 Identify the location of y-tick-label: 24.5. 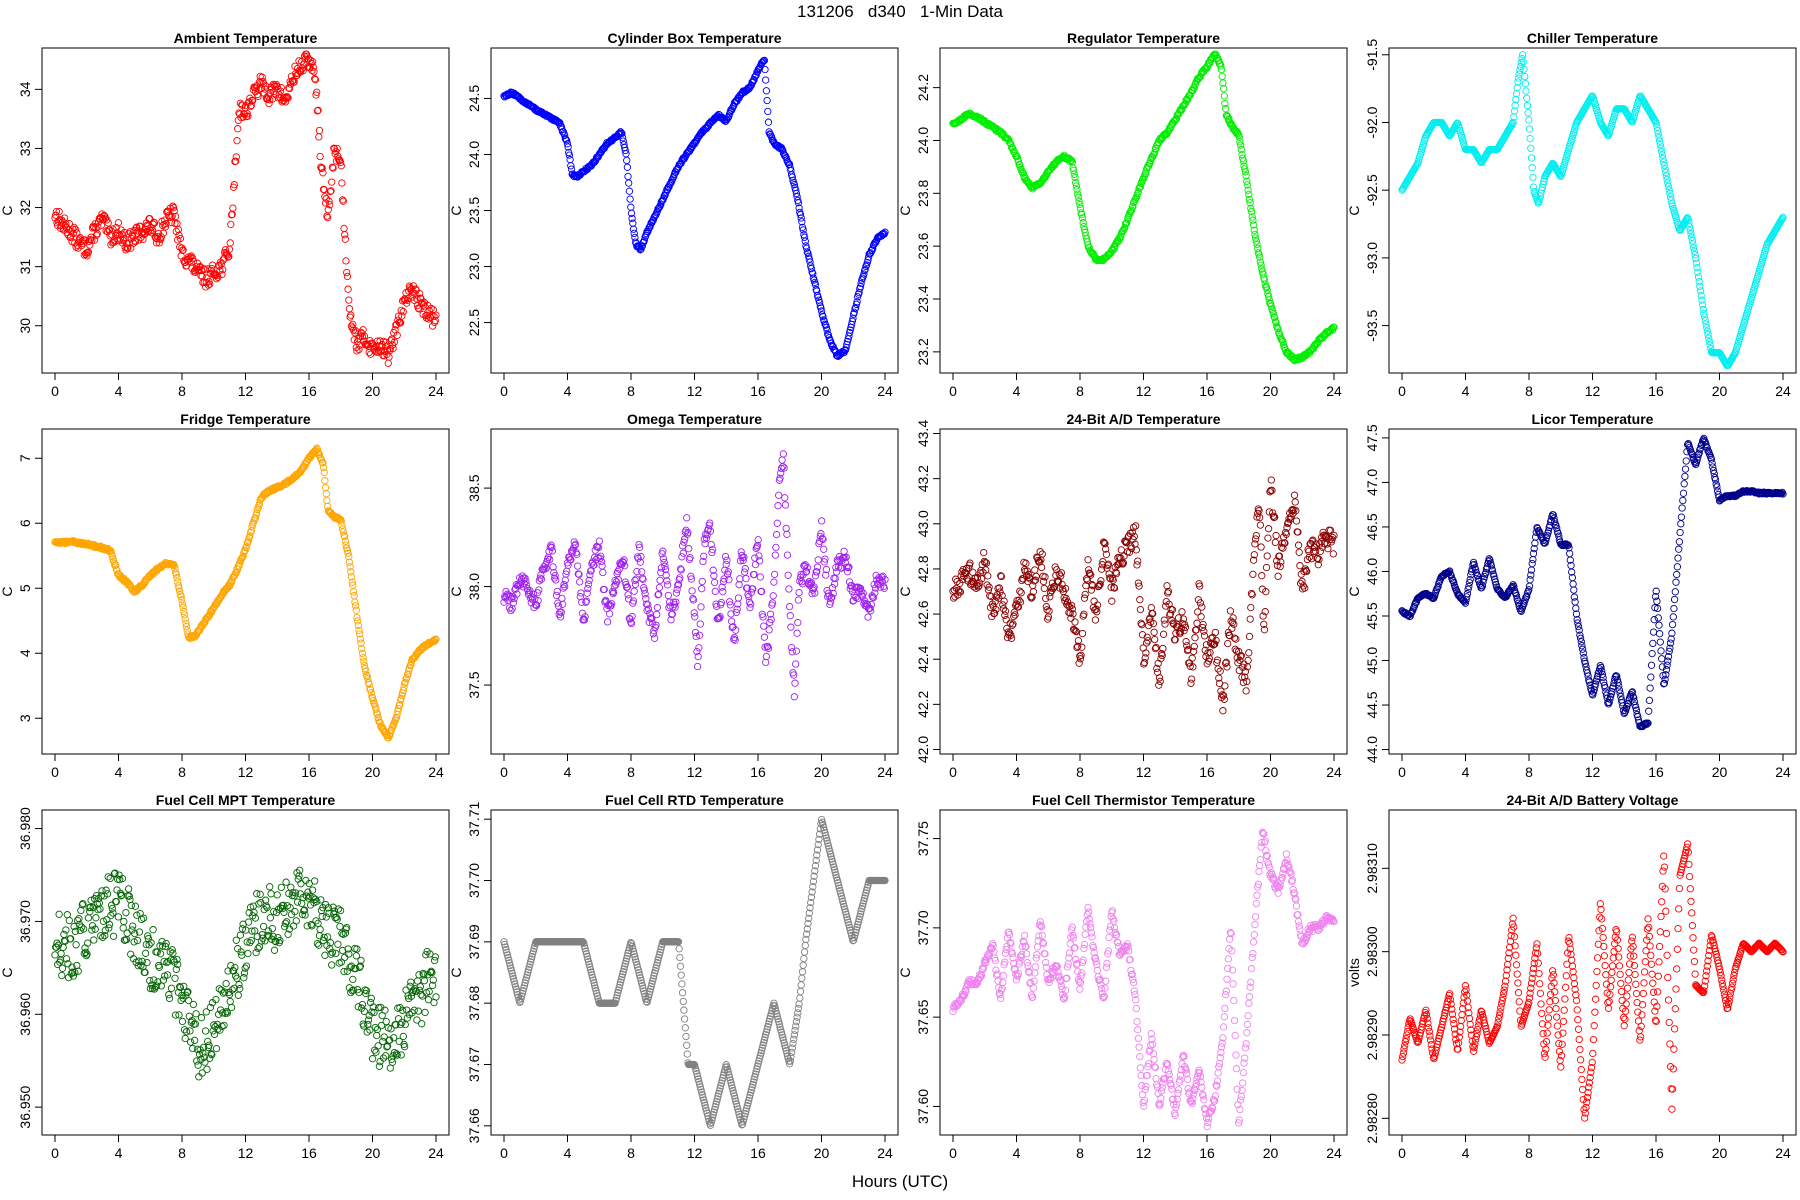
(474, 98).